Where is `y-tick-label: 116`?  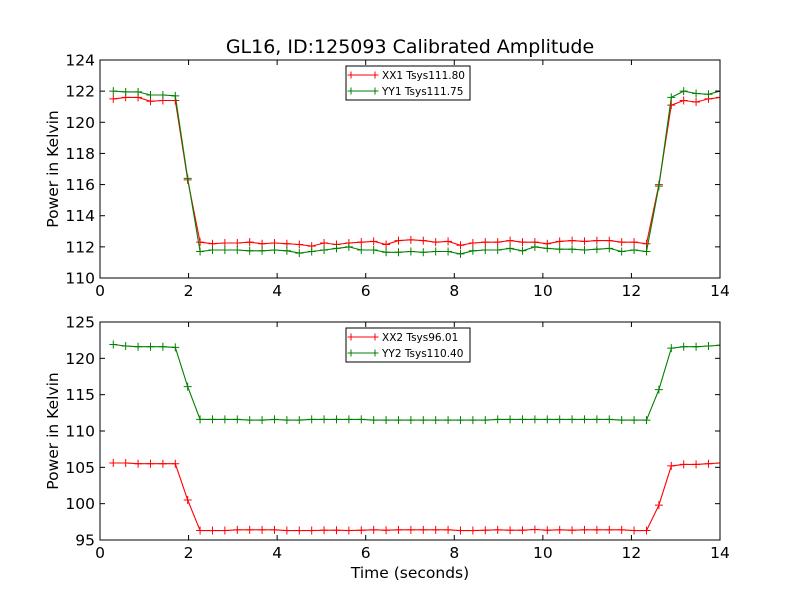
y-tick-label: 116 is located at coordinates (80, 185).